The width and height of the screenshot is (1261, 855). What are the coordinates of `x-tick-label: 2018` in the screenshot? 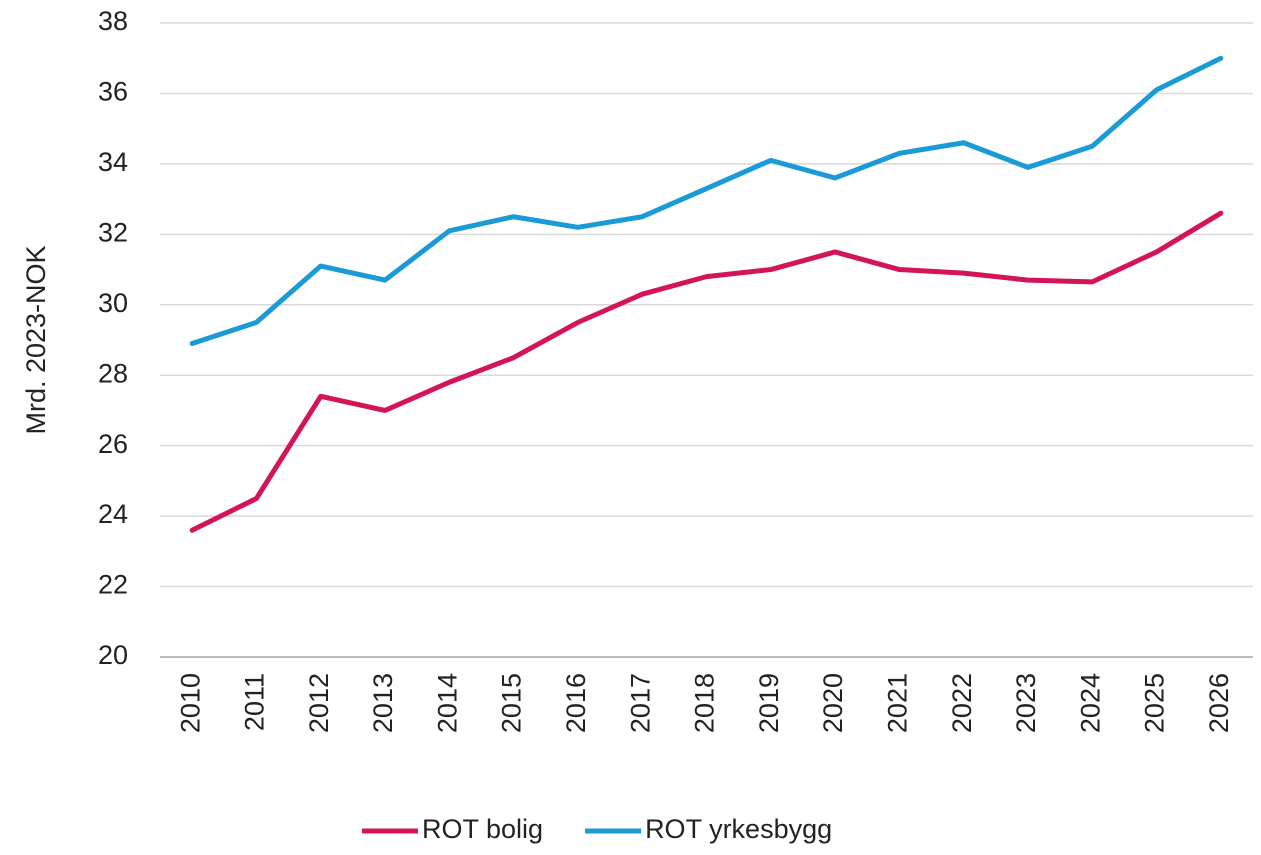 It's located at (705, 703).